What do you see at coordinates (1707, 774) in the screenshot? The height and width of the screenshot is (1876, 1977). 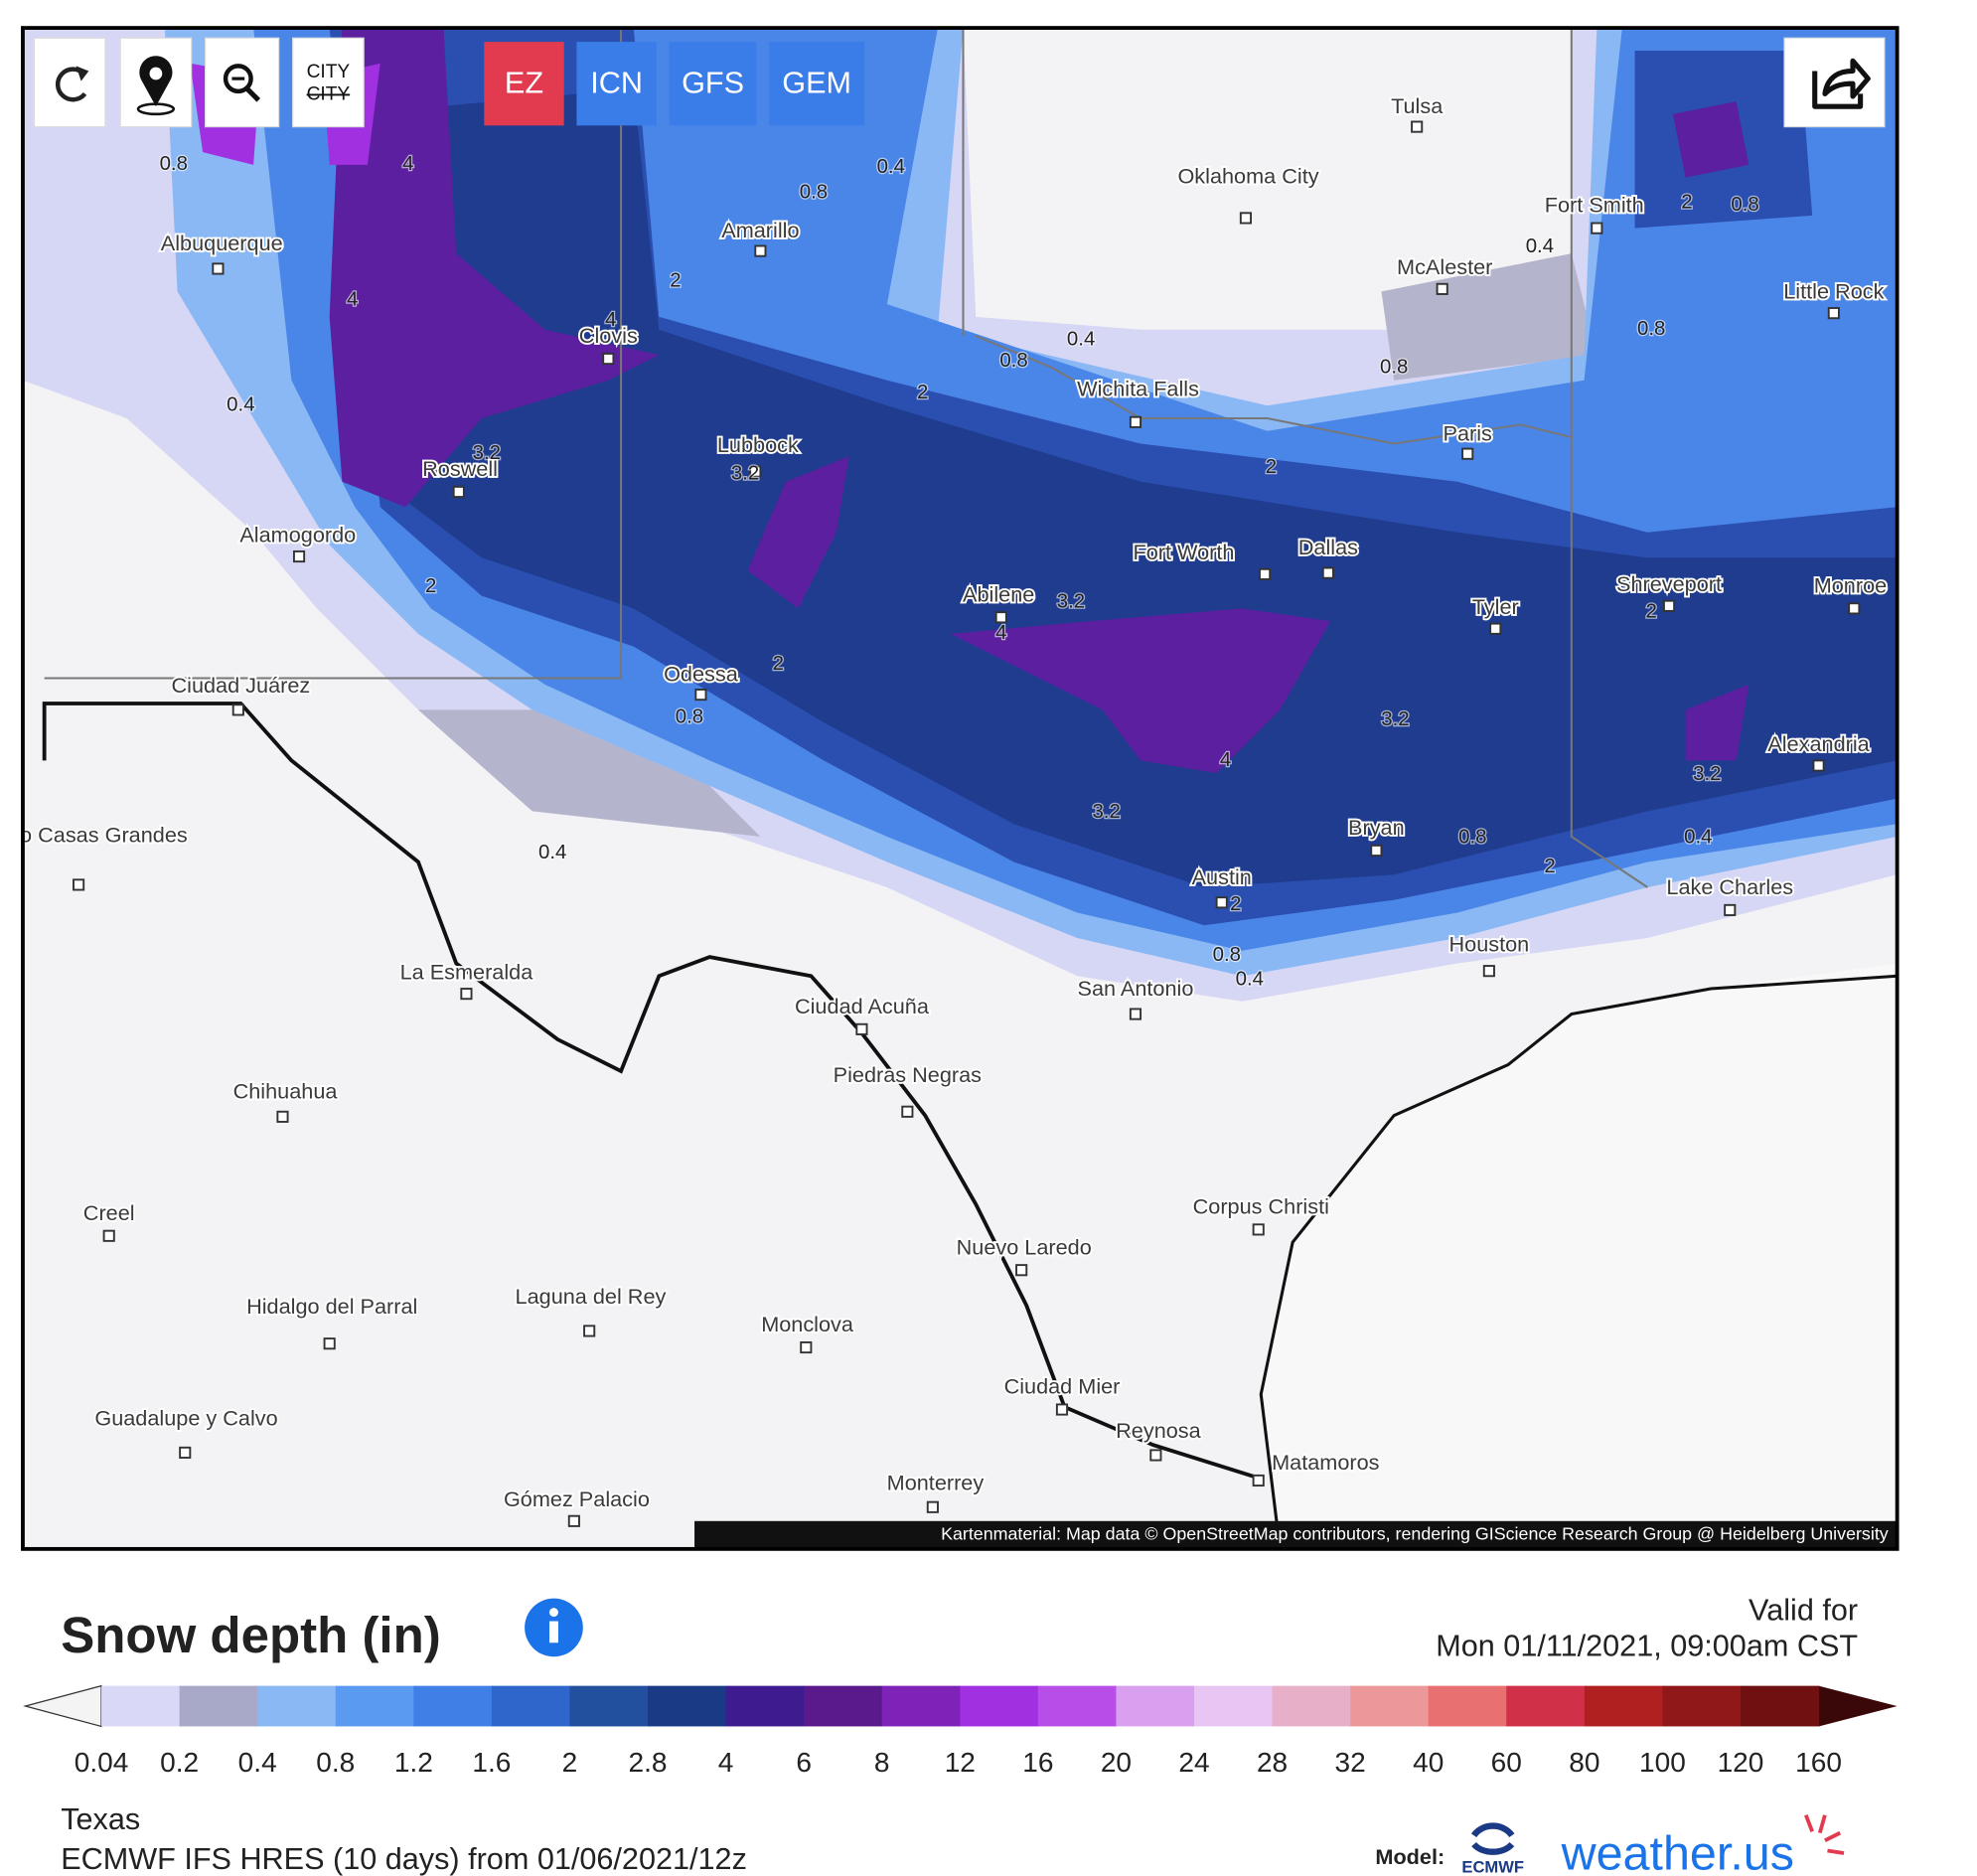 I see `contour-label: 3.2` at bounding box center [1707, 774].